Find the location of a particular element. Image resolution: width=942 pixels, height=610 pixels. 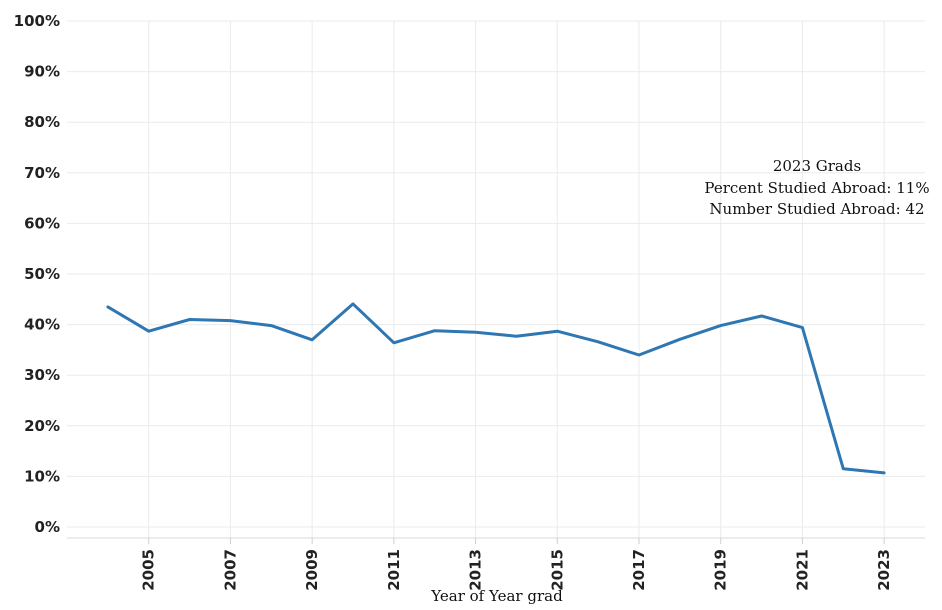

x-tick-label: 2005 is located at coordinates (149, 570).